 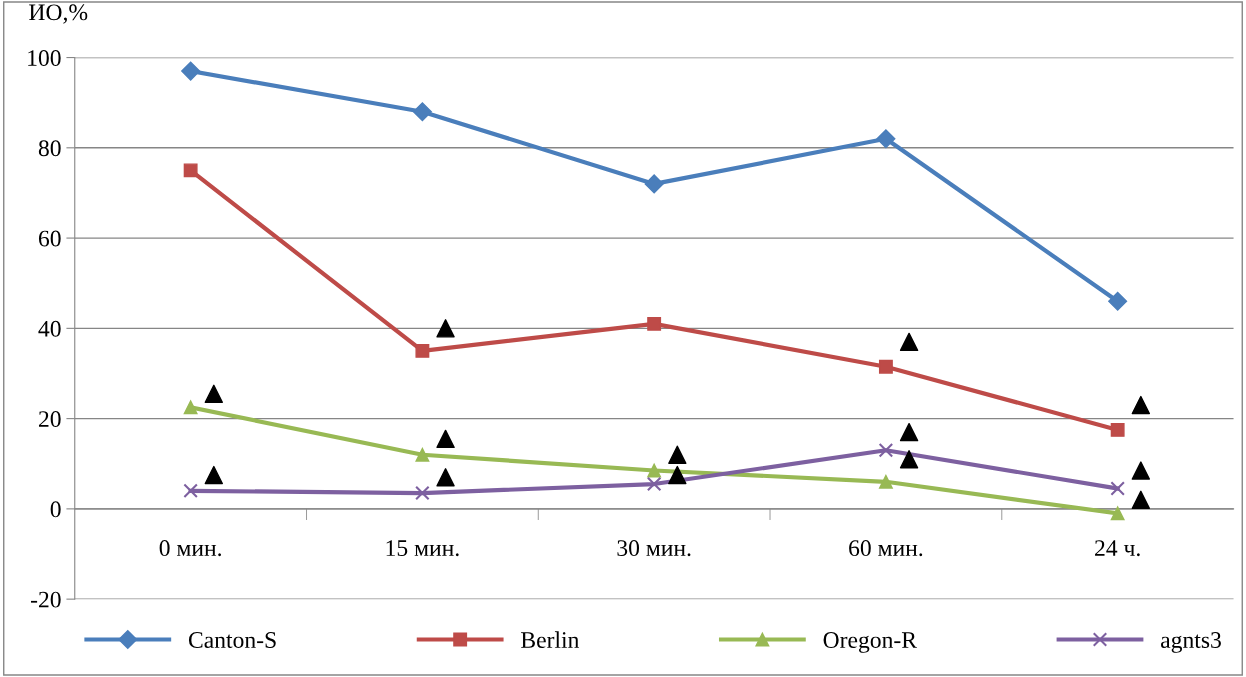 What do you see at coordinates (45, 599) in the screenshot?
I see `y-tick-label: -20` at bounding box center [45, 599].